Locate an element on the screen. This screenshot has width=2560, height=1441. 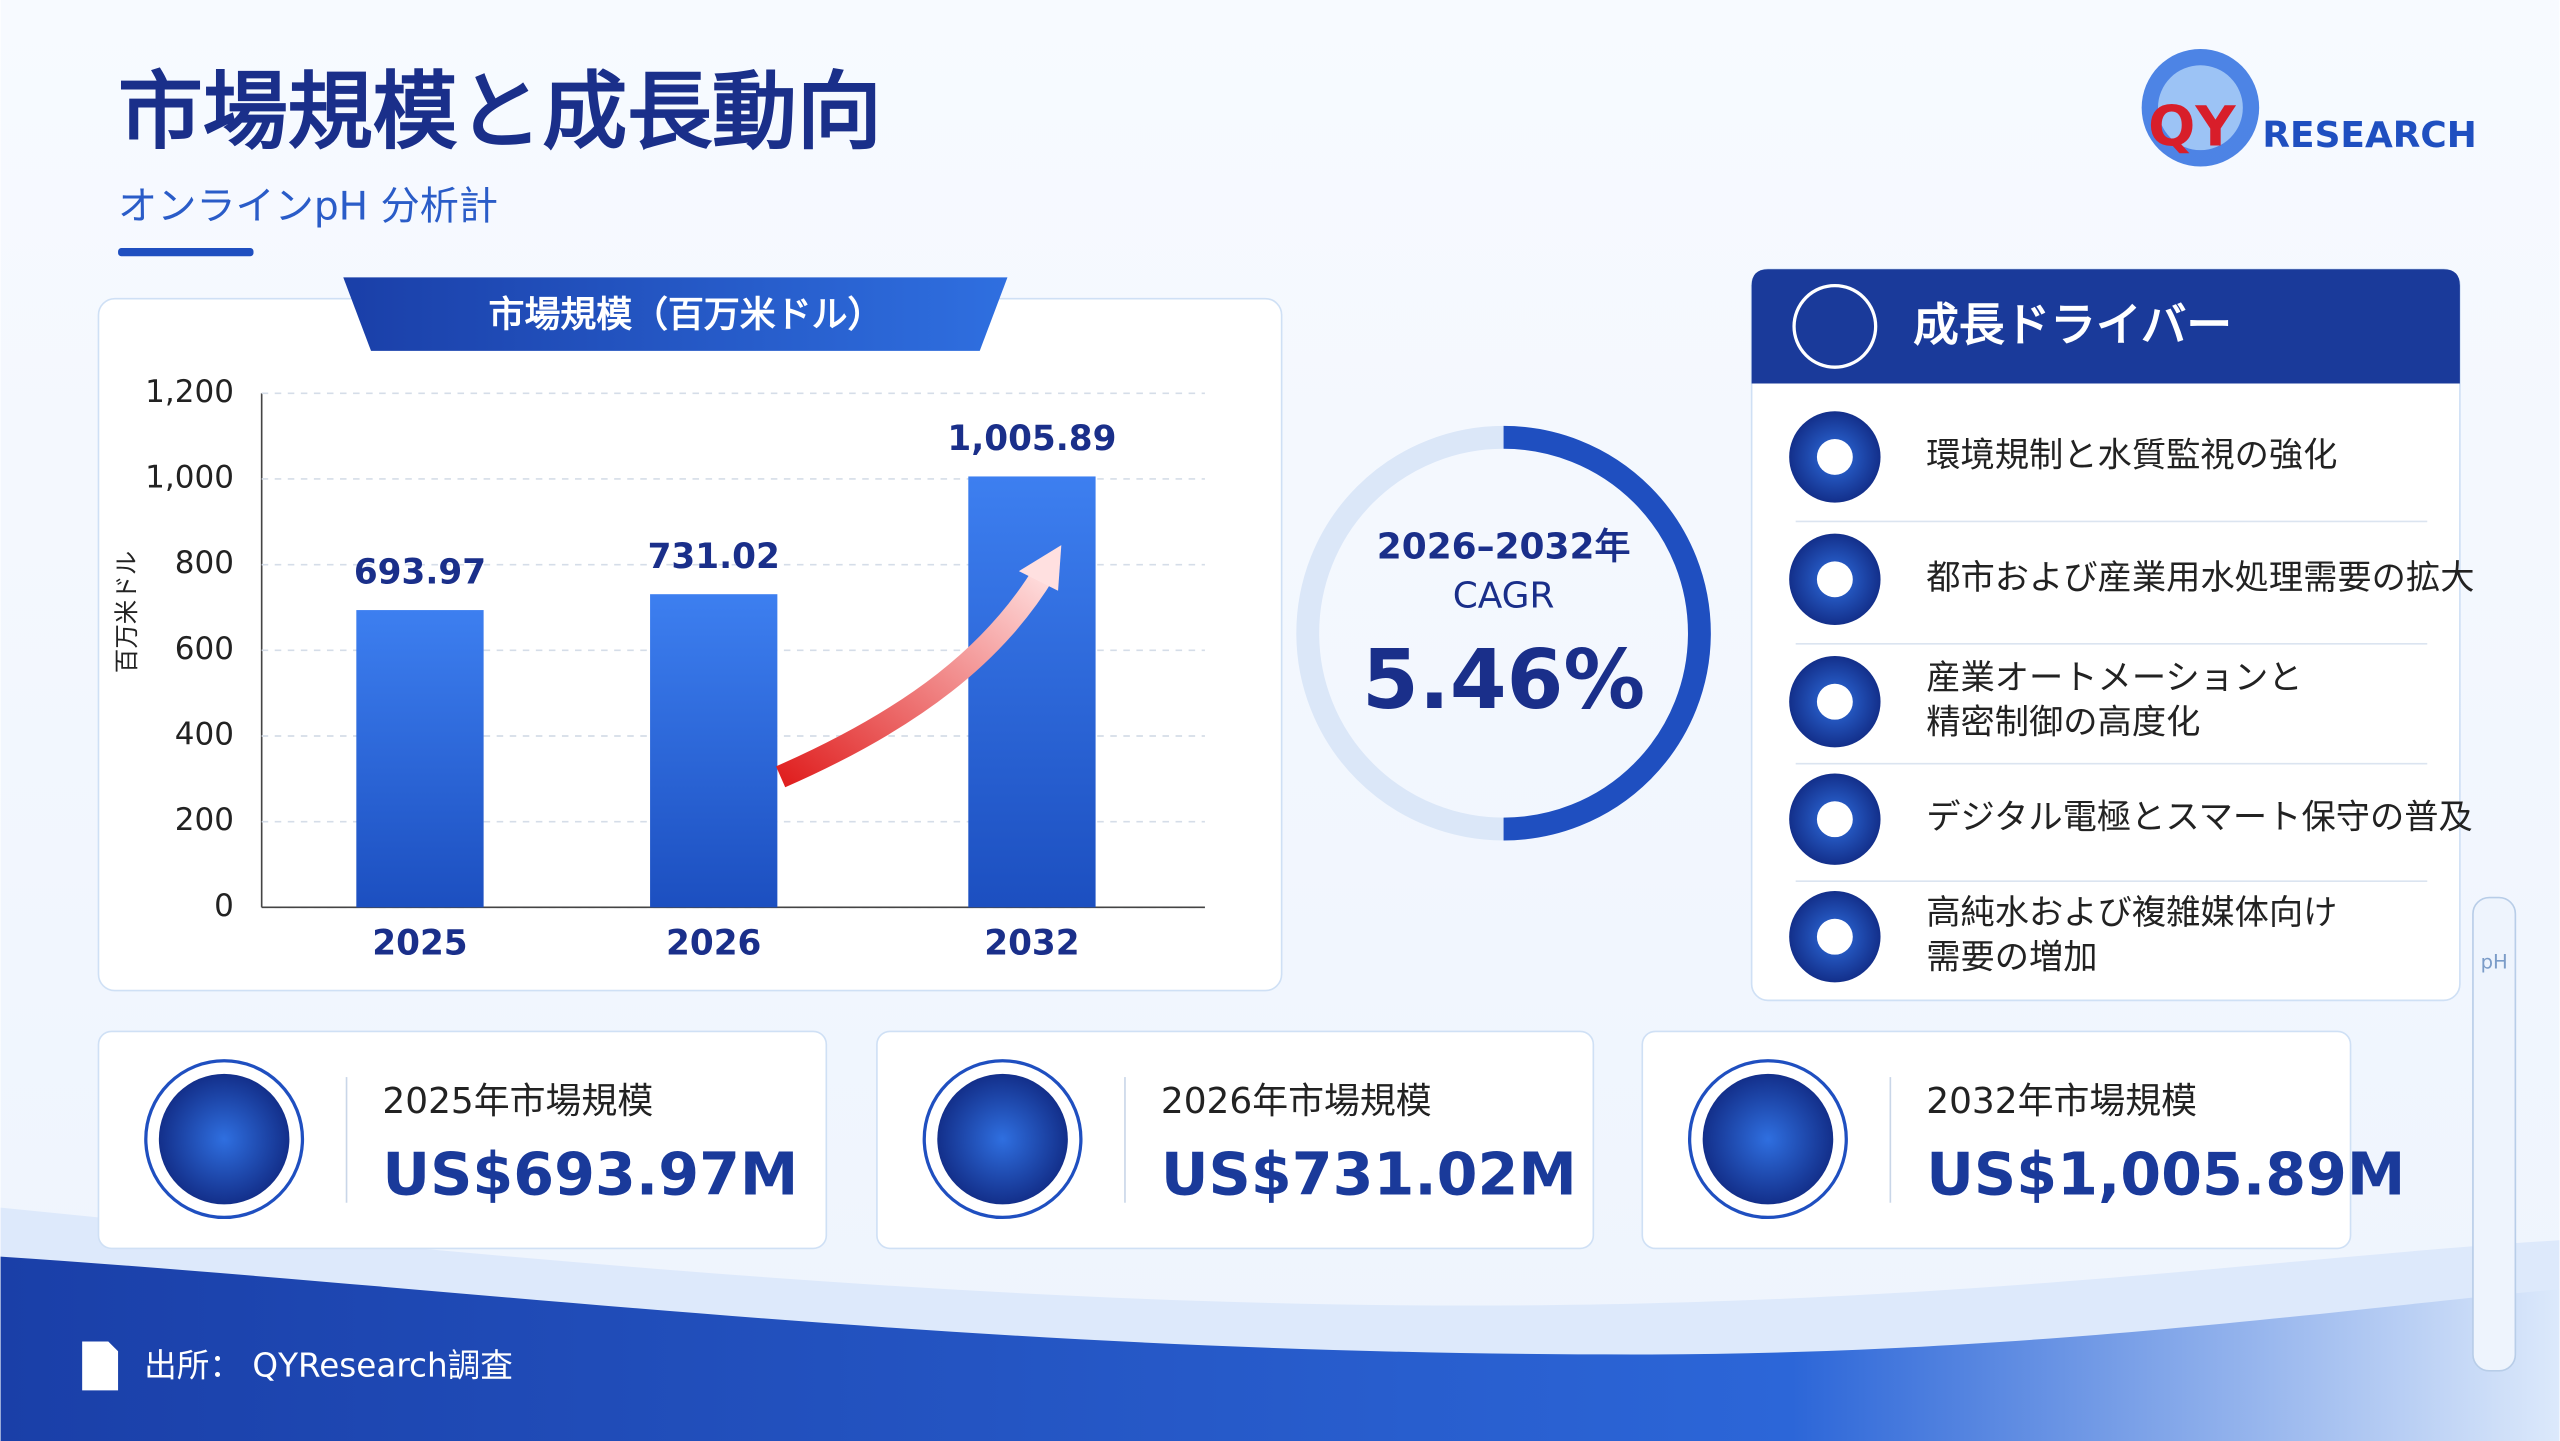
y-tick-label: 1,200 is located at coordinates (189, 392).